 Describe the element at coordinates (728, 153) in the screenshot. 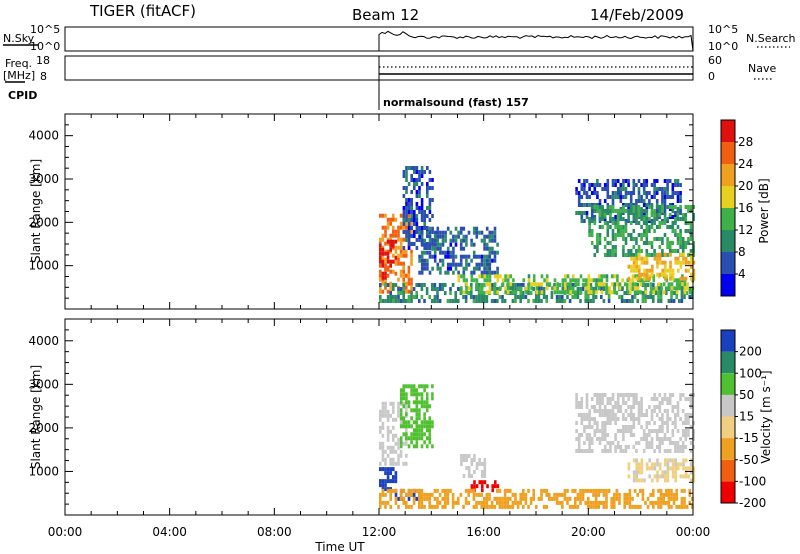

I see `colorbar-segment` at that location.